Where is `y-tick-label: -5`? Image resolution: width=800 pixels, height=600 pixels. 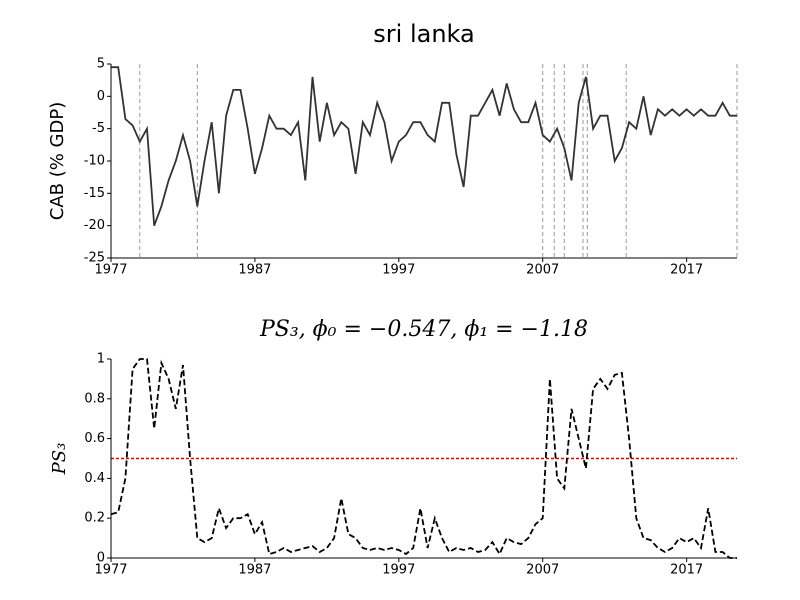 y-tick-label: -5 is located at coordinates (98, 128).